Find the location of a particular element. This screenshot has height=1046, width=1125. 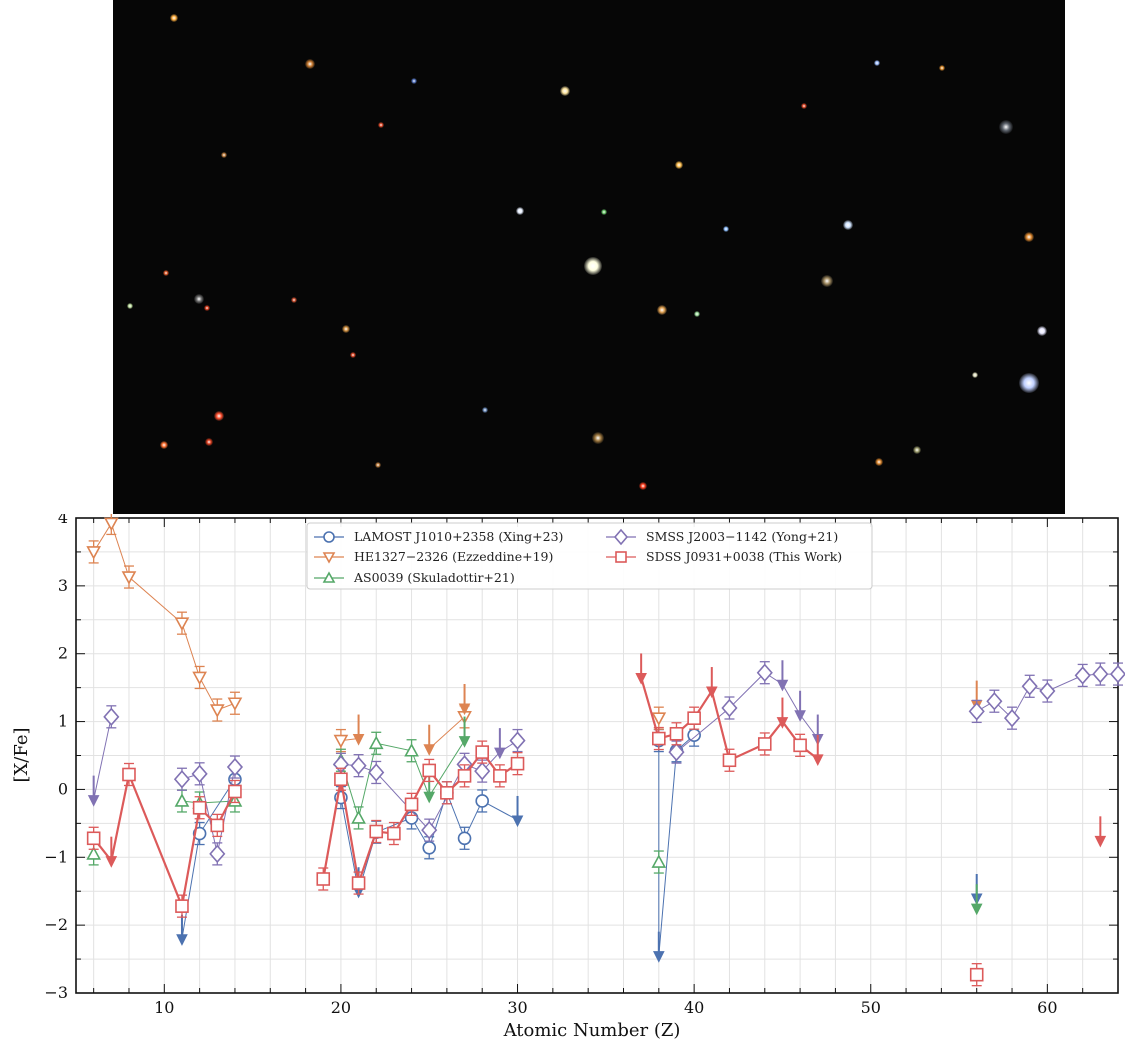

legend-label: HE1327−2326 (Ezzeddine+19) is located at coordinates (453, 556).